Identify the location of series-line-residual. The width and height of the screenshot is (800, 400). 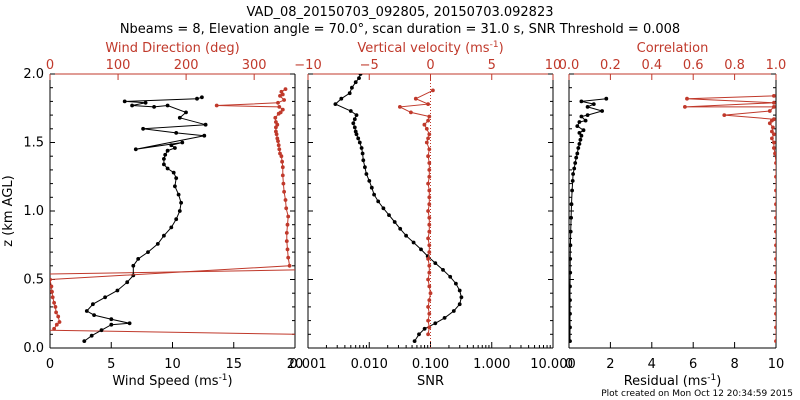
(588, 220).